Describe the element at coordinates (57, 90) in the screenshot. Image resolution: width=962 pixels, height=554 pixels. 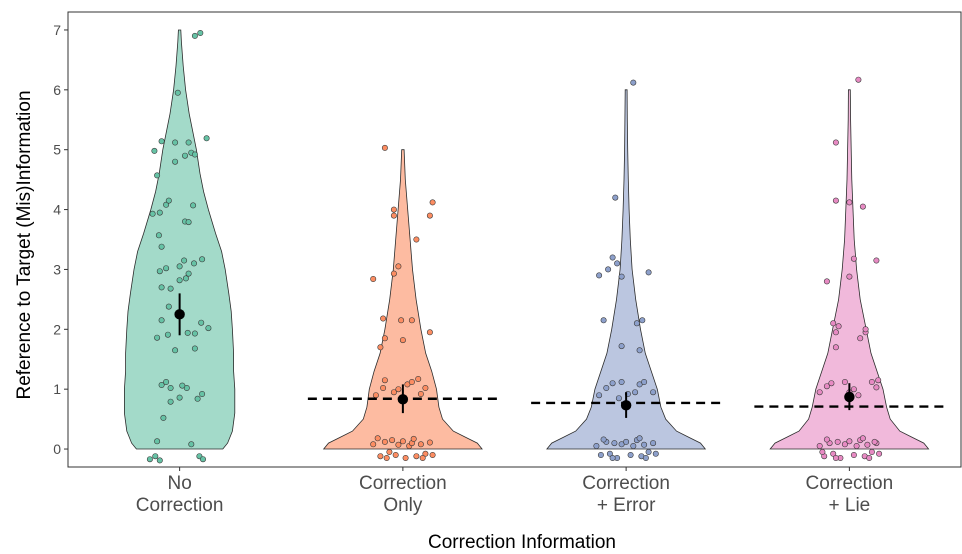
I see `y-tick-label: 6` at that location.